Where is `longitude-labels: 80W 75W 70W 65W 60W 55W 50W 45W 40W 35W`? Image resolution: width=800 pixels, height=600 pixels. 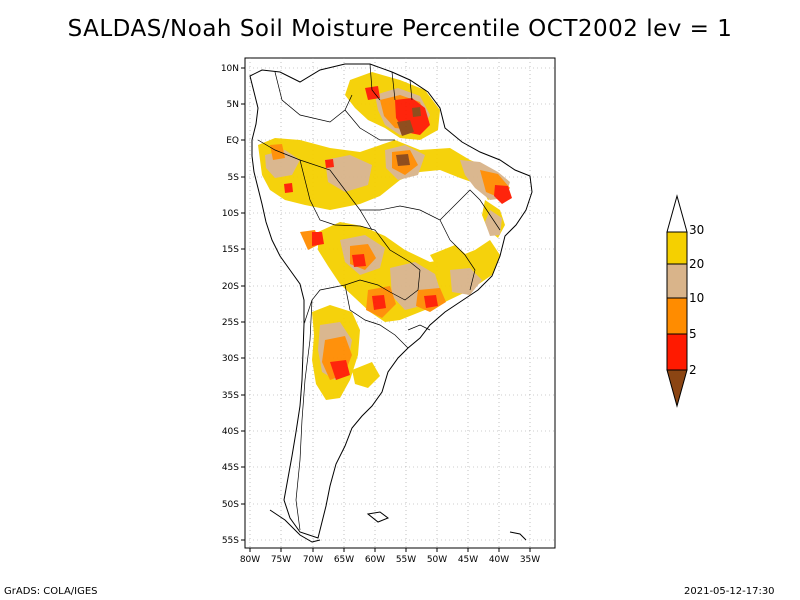
longitude-labels: 80W 75W 70W 65W 60W 55W 50W 45W 40W 35W is located at coordinates (390, 560).